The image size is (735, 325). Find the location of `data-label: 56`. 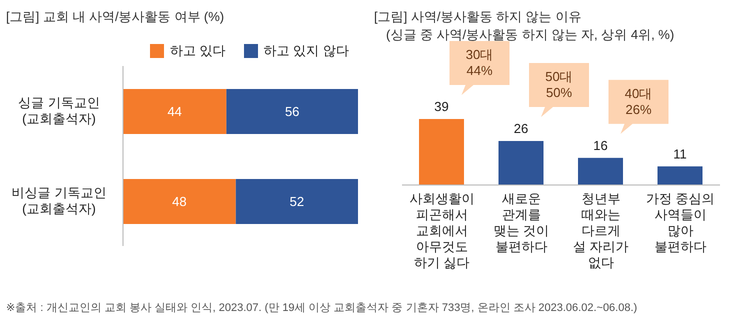

data-label: 56 is located at coordinates (292, 112).